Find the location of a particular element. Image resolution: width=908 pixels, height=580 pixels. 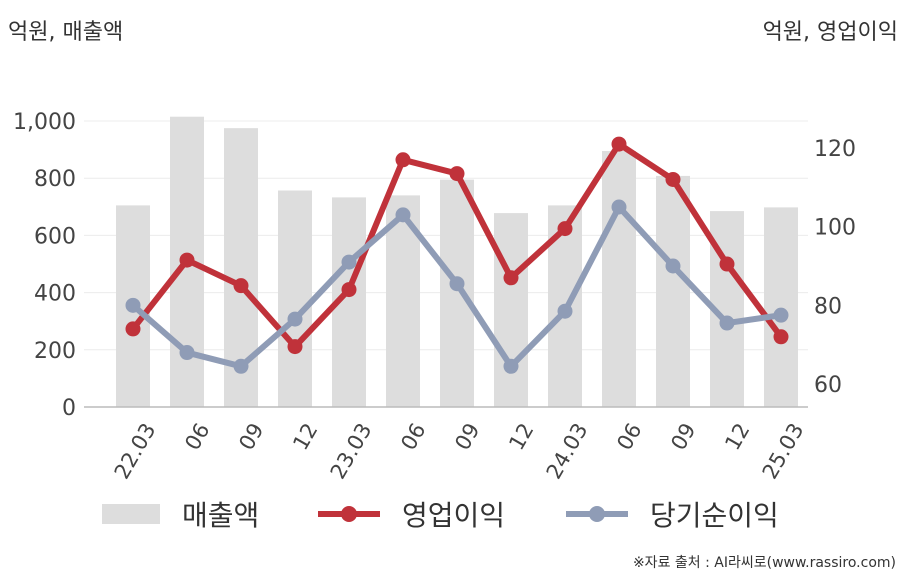

x-tick-label: 22.03 is located at coordinates (135, 451).